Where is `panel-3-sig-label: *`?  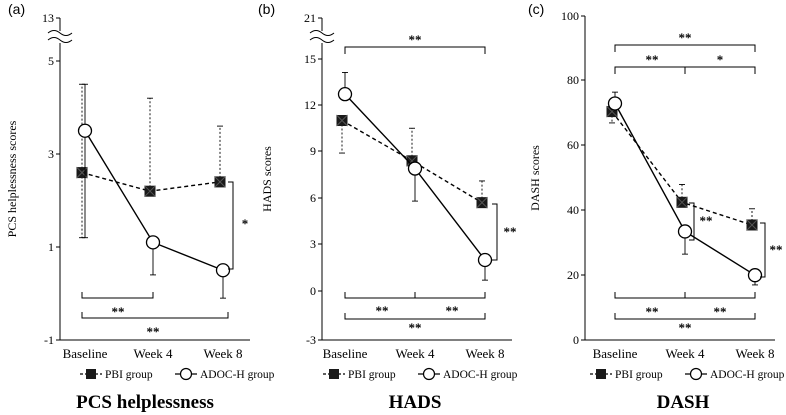 panel-3-sig-label: * is located at coordinates (720, 59).